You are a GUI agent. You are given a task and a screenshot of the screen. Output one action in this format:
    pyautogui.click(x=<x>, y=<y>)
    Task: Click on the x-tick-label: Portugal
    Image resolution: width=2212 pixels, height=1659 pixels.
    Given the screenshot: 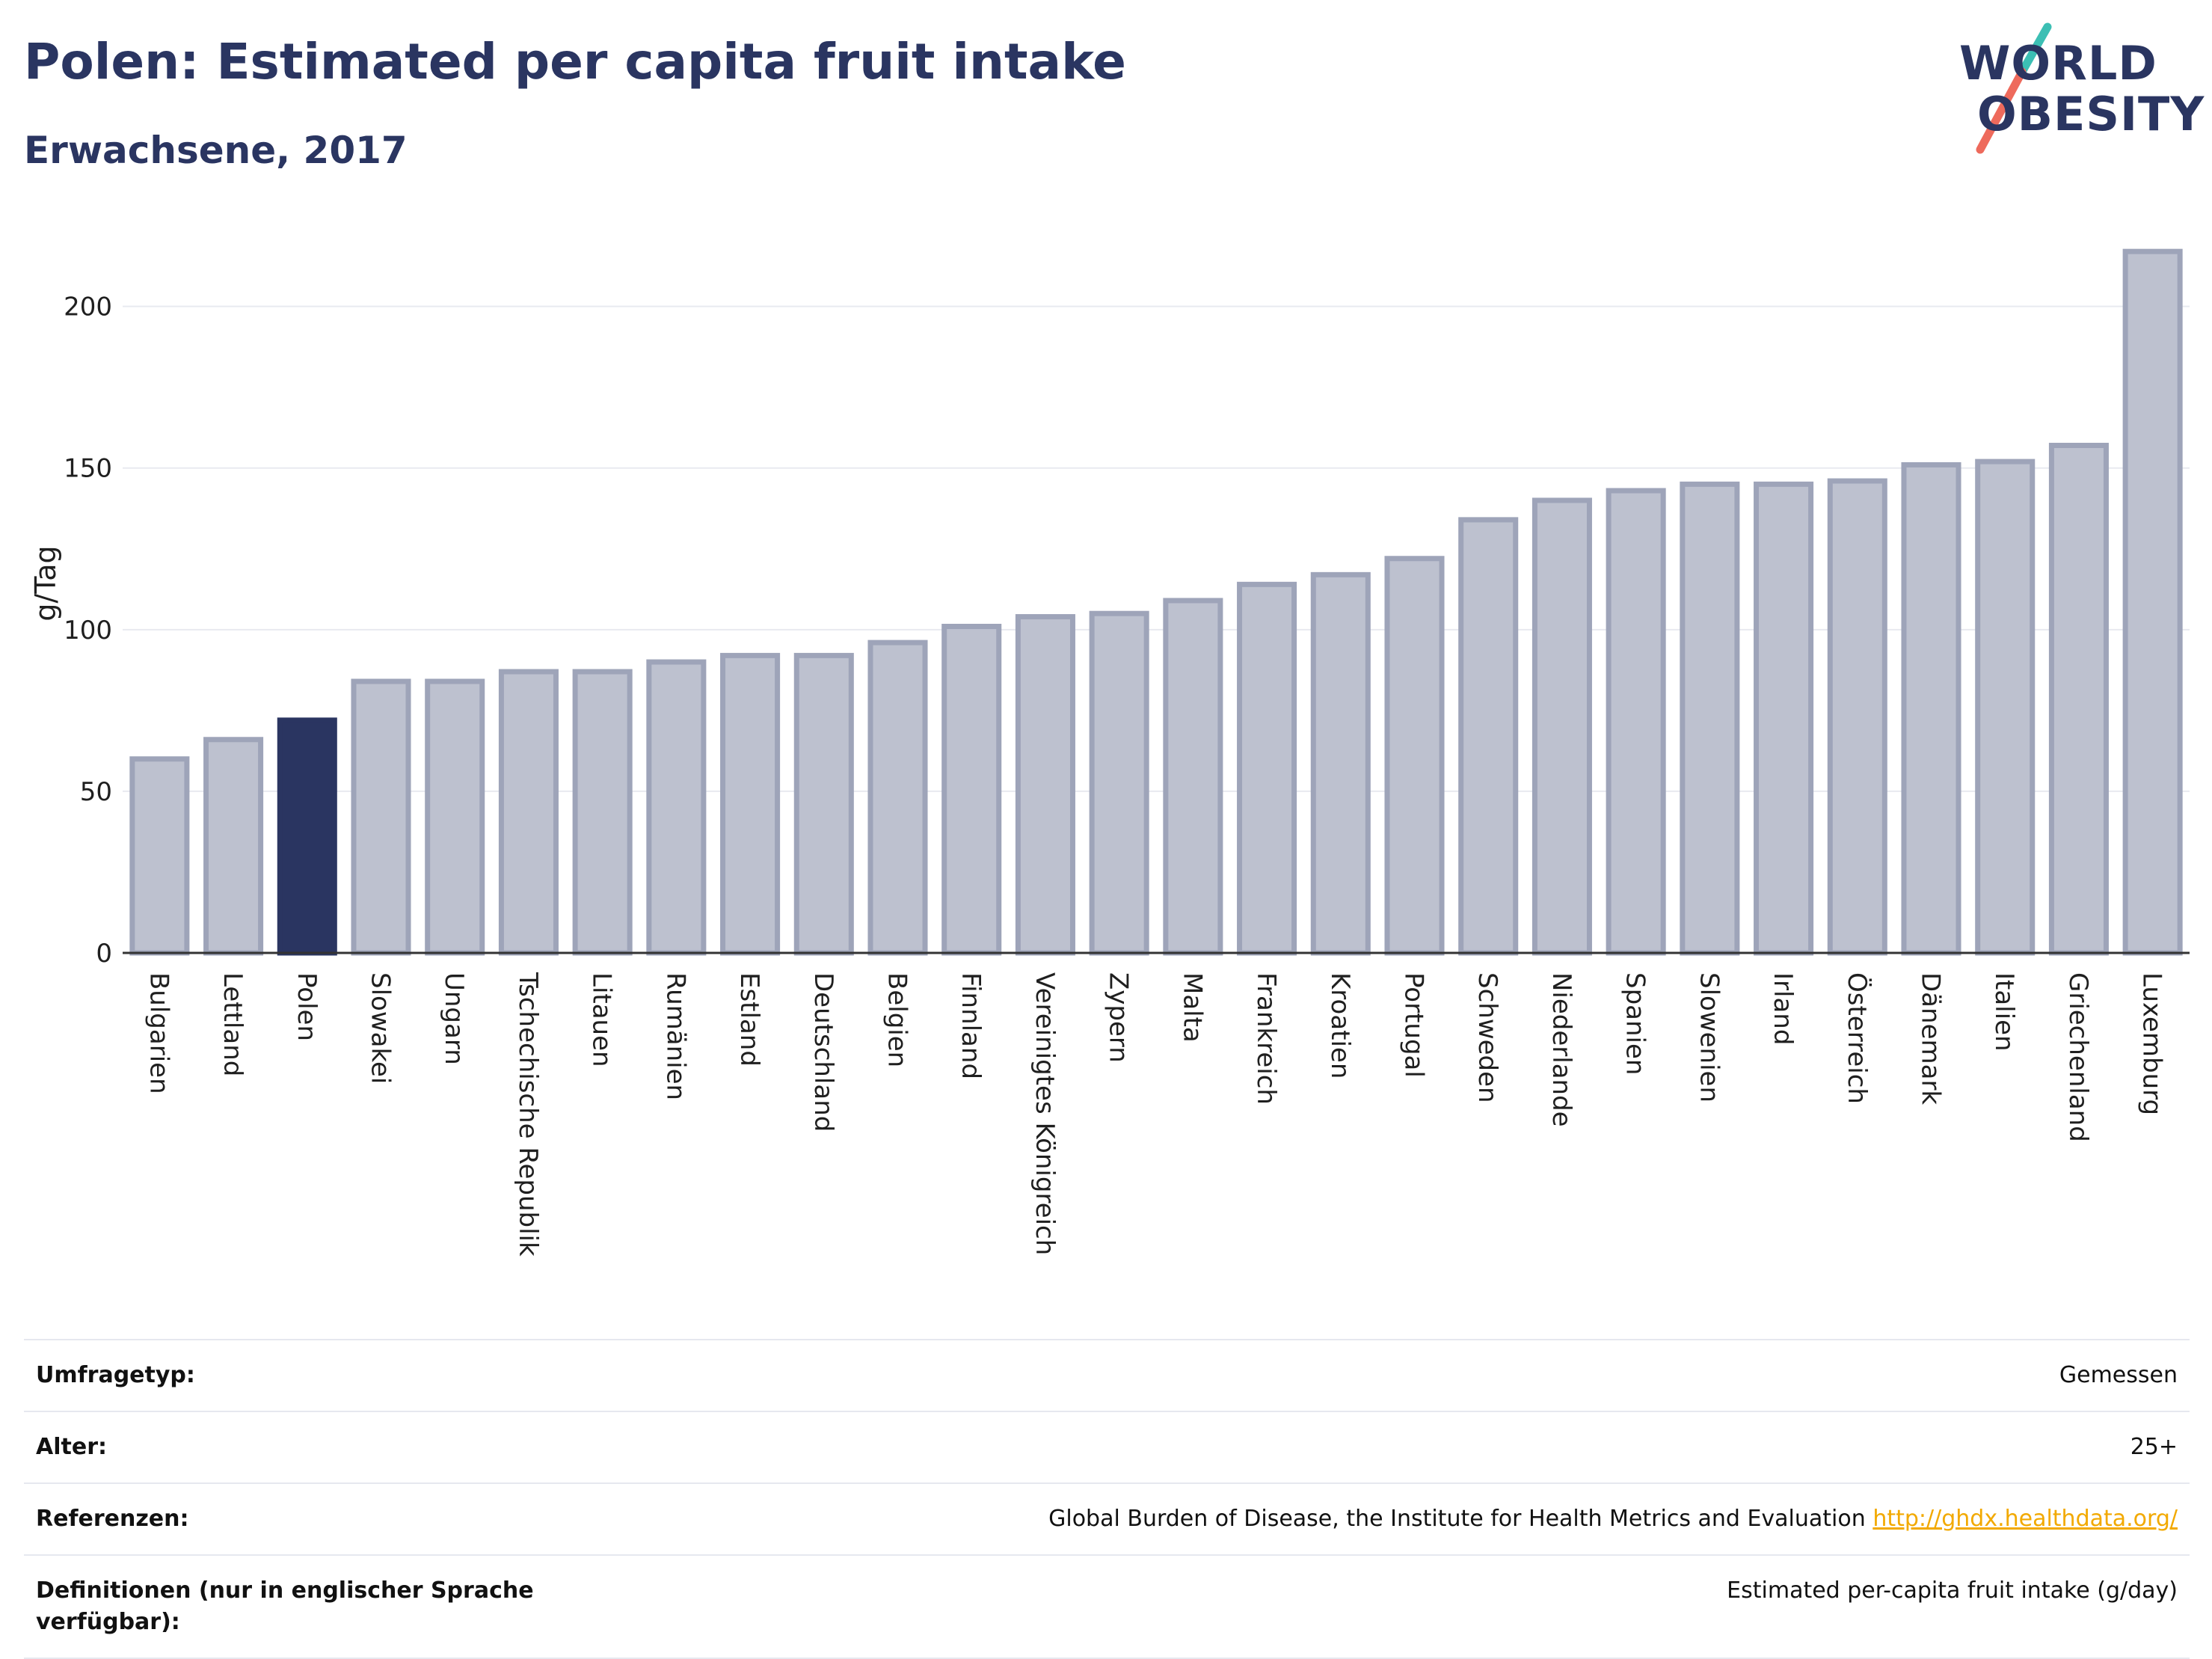 What is the action you would take?
    pyautogui.click(x=1414, y=1025)
    